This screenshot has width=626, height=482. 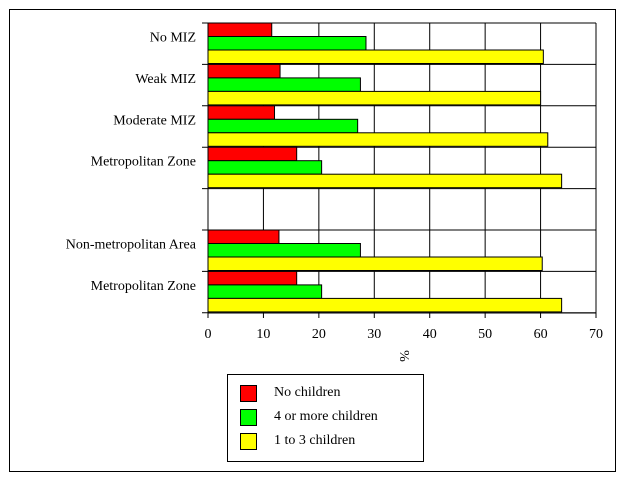 What do you see at coordinates (173, 38) in the screenshot?
I see `category-label: No MIZ` at bounding box center [173, 38].